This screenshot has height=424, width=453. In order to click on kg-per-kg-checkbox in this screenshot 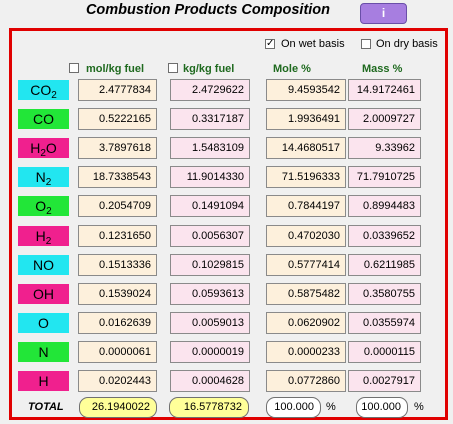, I will do `click(173, 68)`.